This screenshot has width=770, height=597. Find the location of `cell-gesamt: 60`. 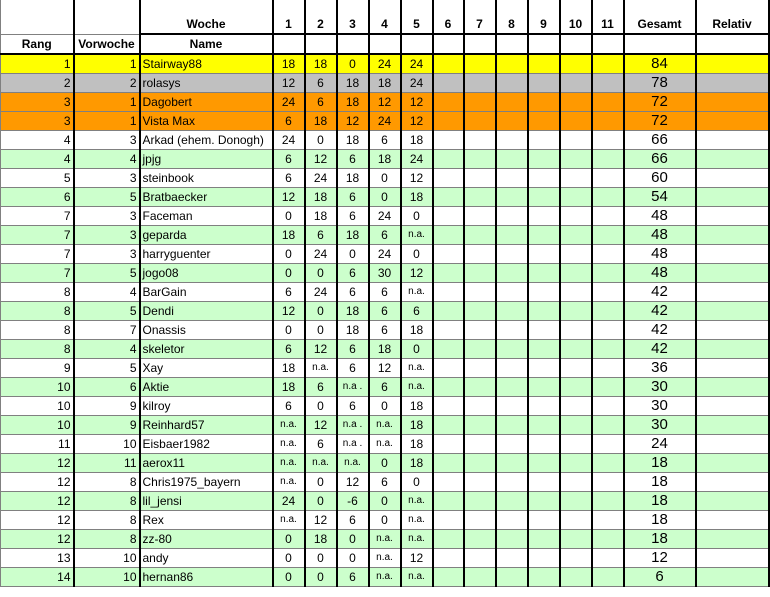

cell-gesamt: 60 is located at coordinates (659, 178).